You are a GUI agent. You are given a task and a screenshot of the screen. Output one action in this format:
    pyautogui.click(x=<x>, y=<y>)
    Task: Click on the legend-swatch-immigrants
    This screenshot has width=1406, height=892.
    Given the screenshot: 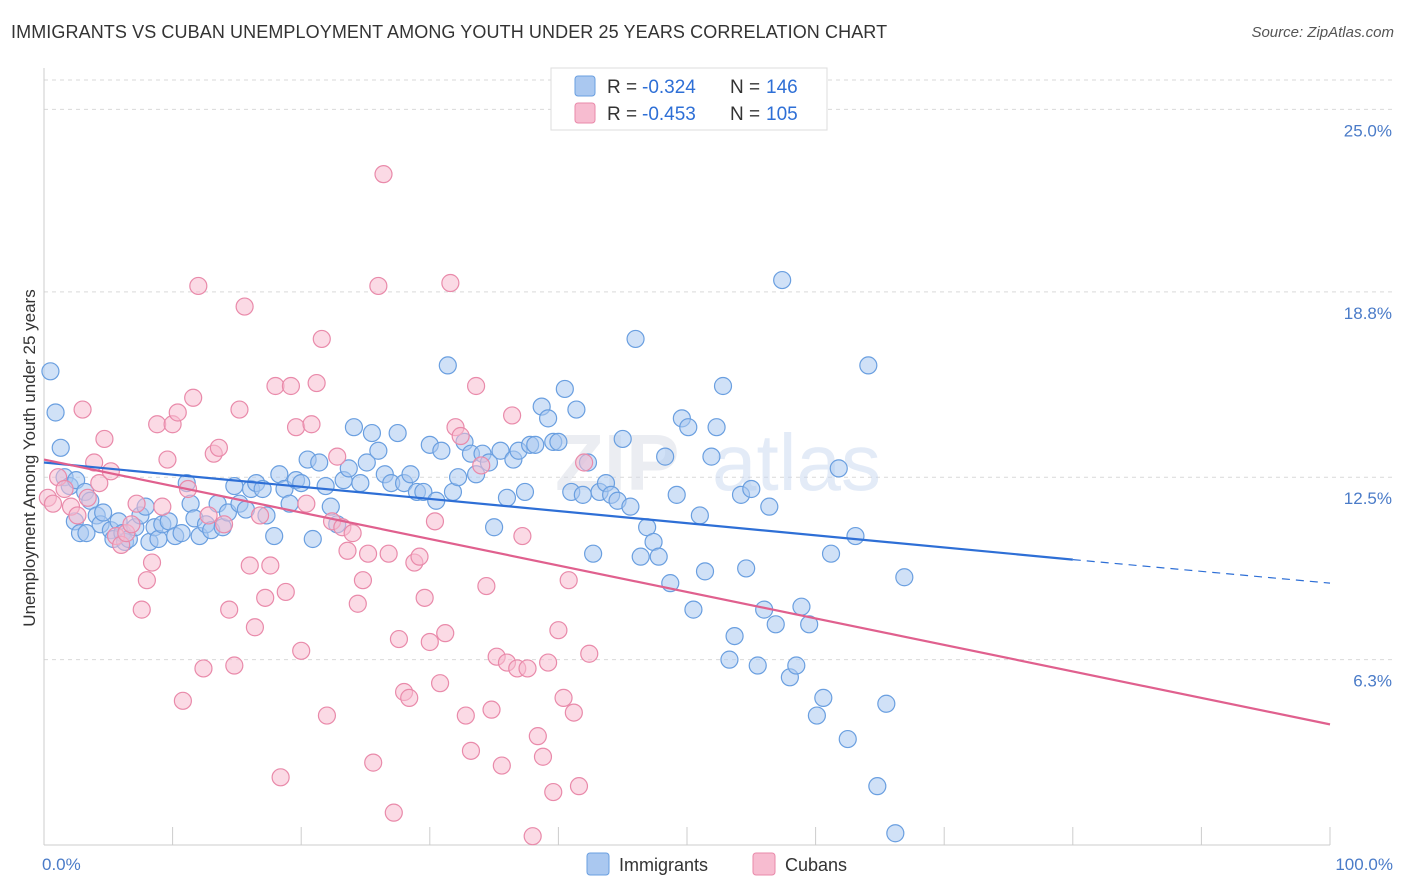 What is the action you would take?
    pyautogui.click(x=585, y=86)
    